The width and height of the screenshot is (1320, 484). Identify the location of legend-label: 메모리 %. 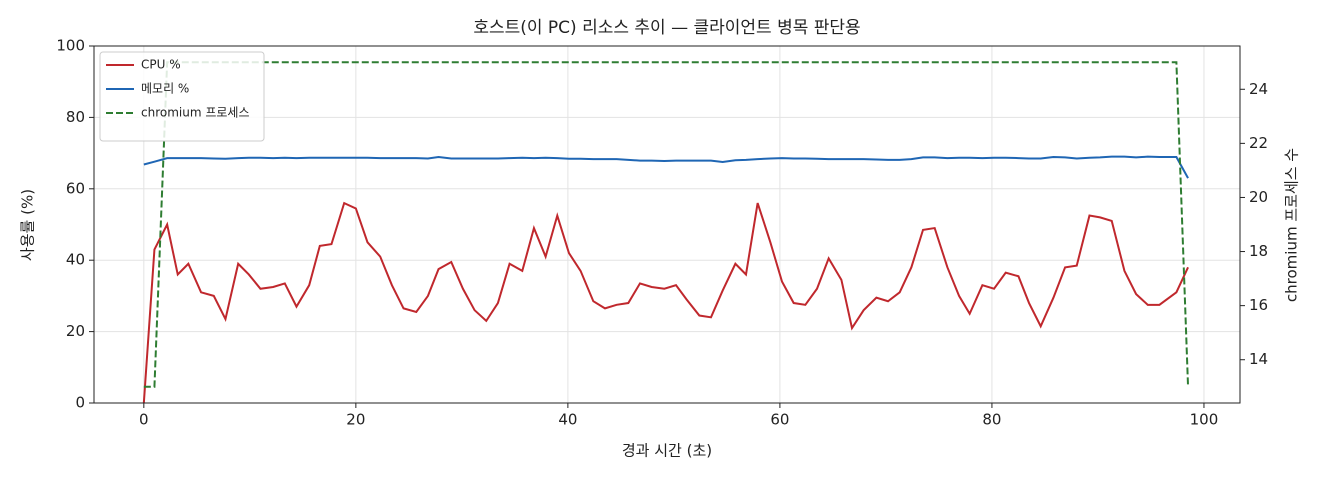
(165, 89).